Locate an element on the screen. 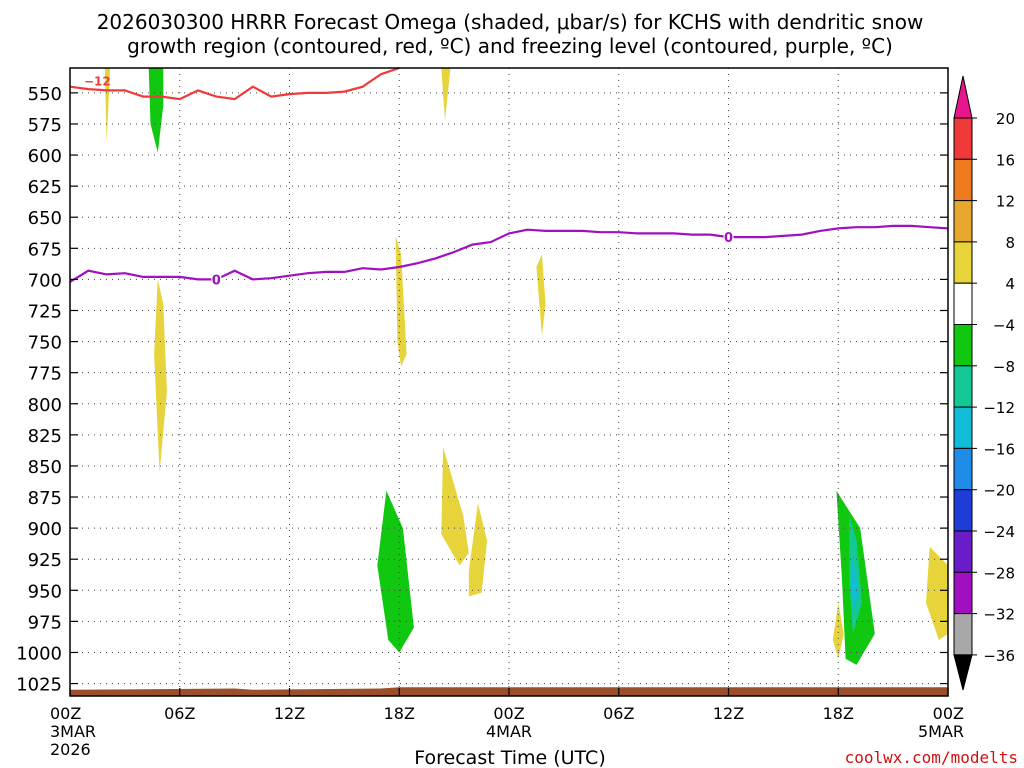  credit-text: coolwx.com/modelts is located at coordinates (931, 757).